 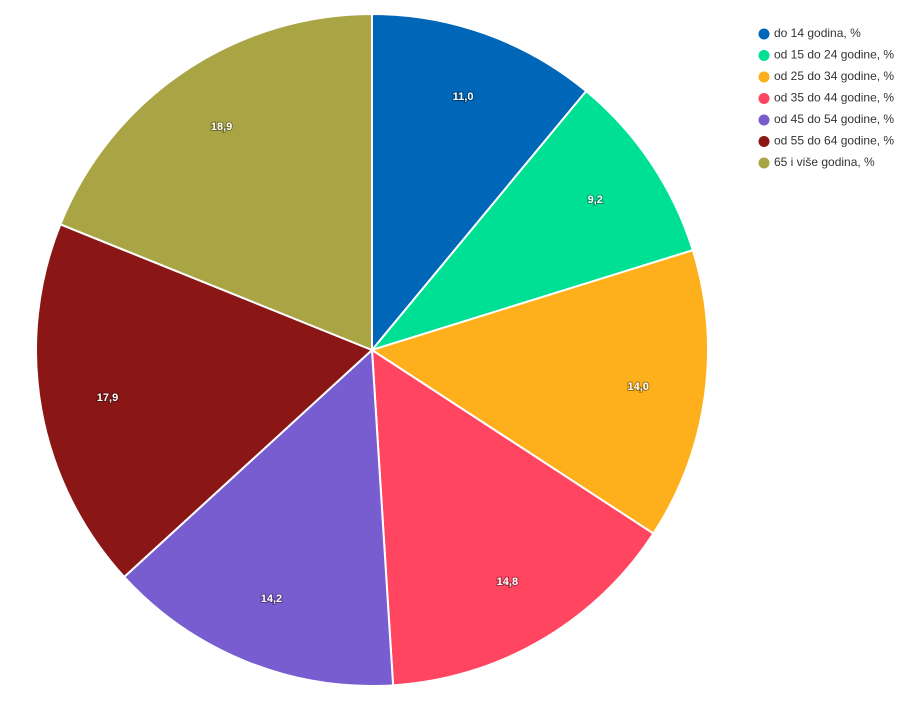 I want to click on value-label: 18,9, so click(x=221, y=127).